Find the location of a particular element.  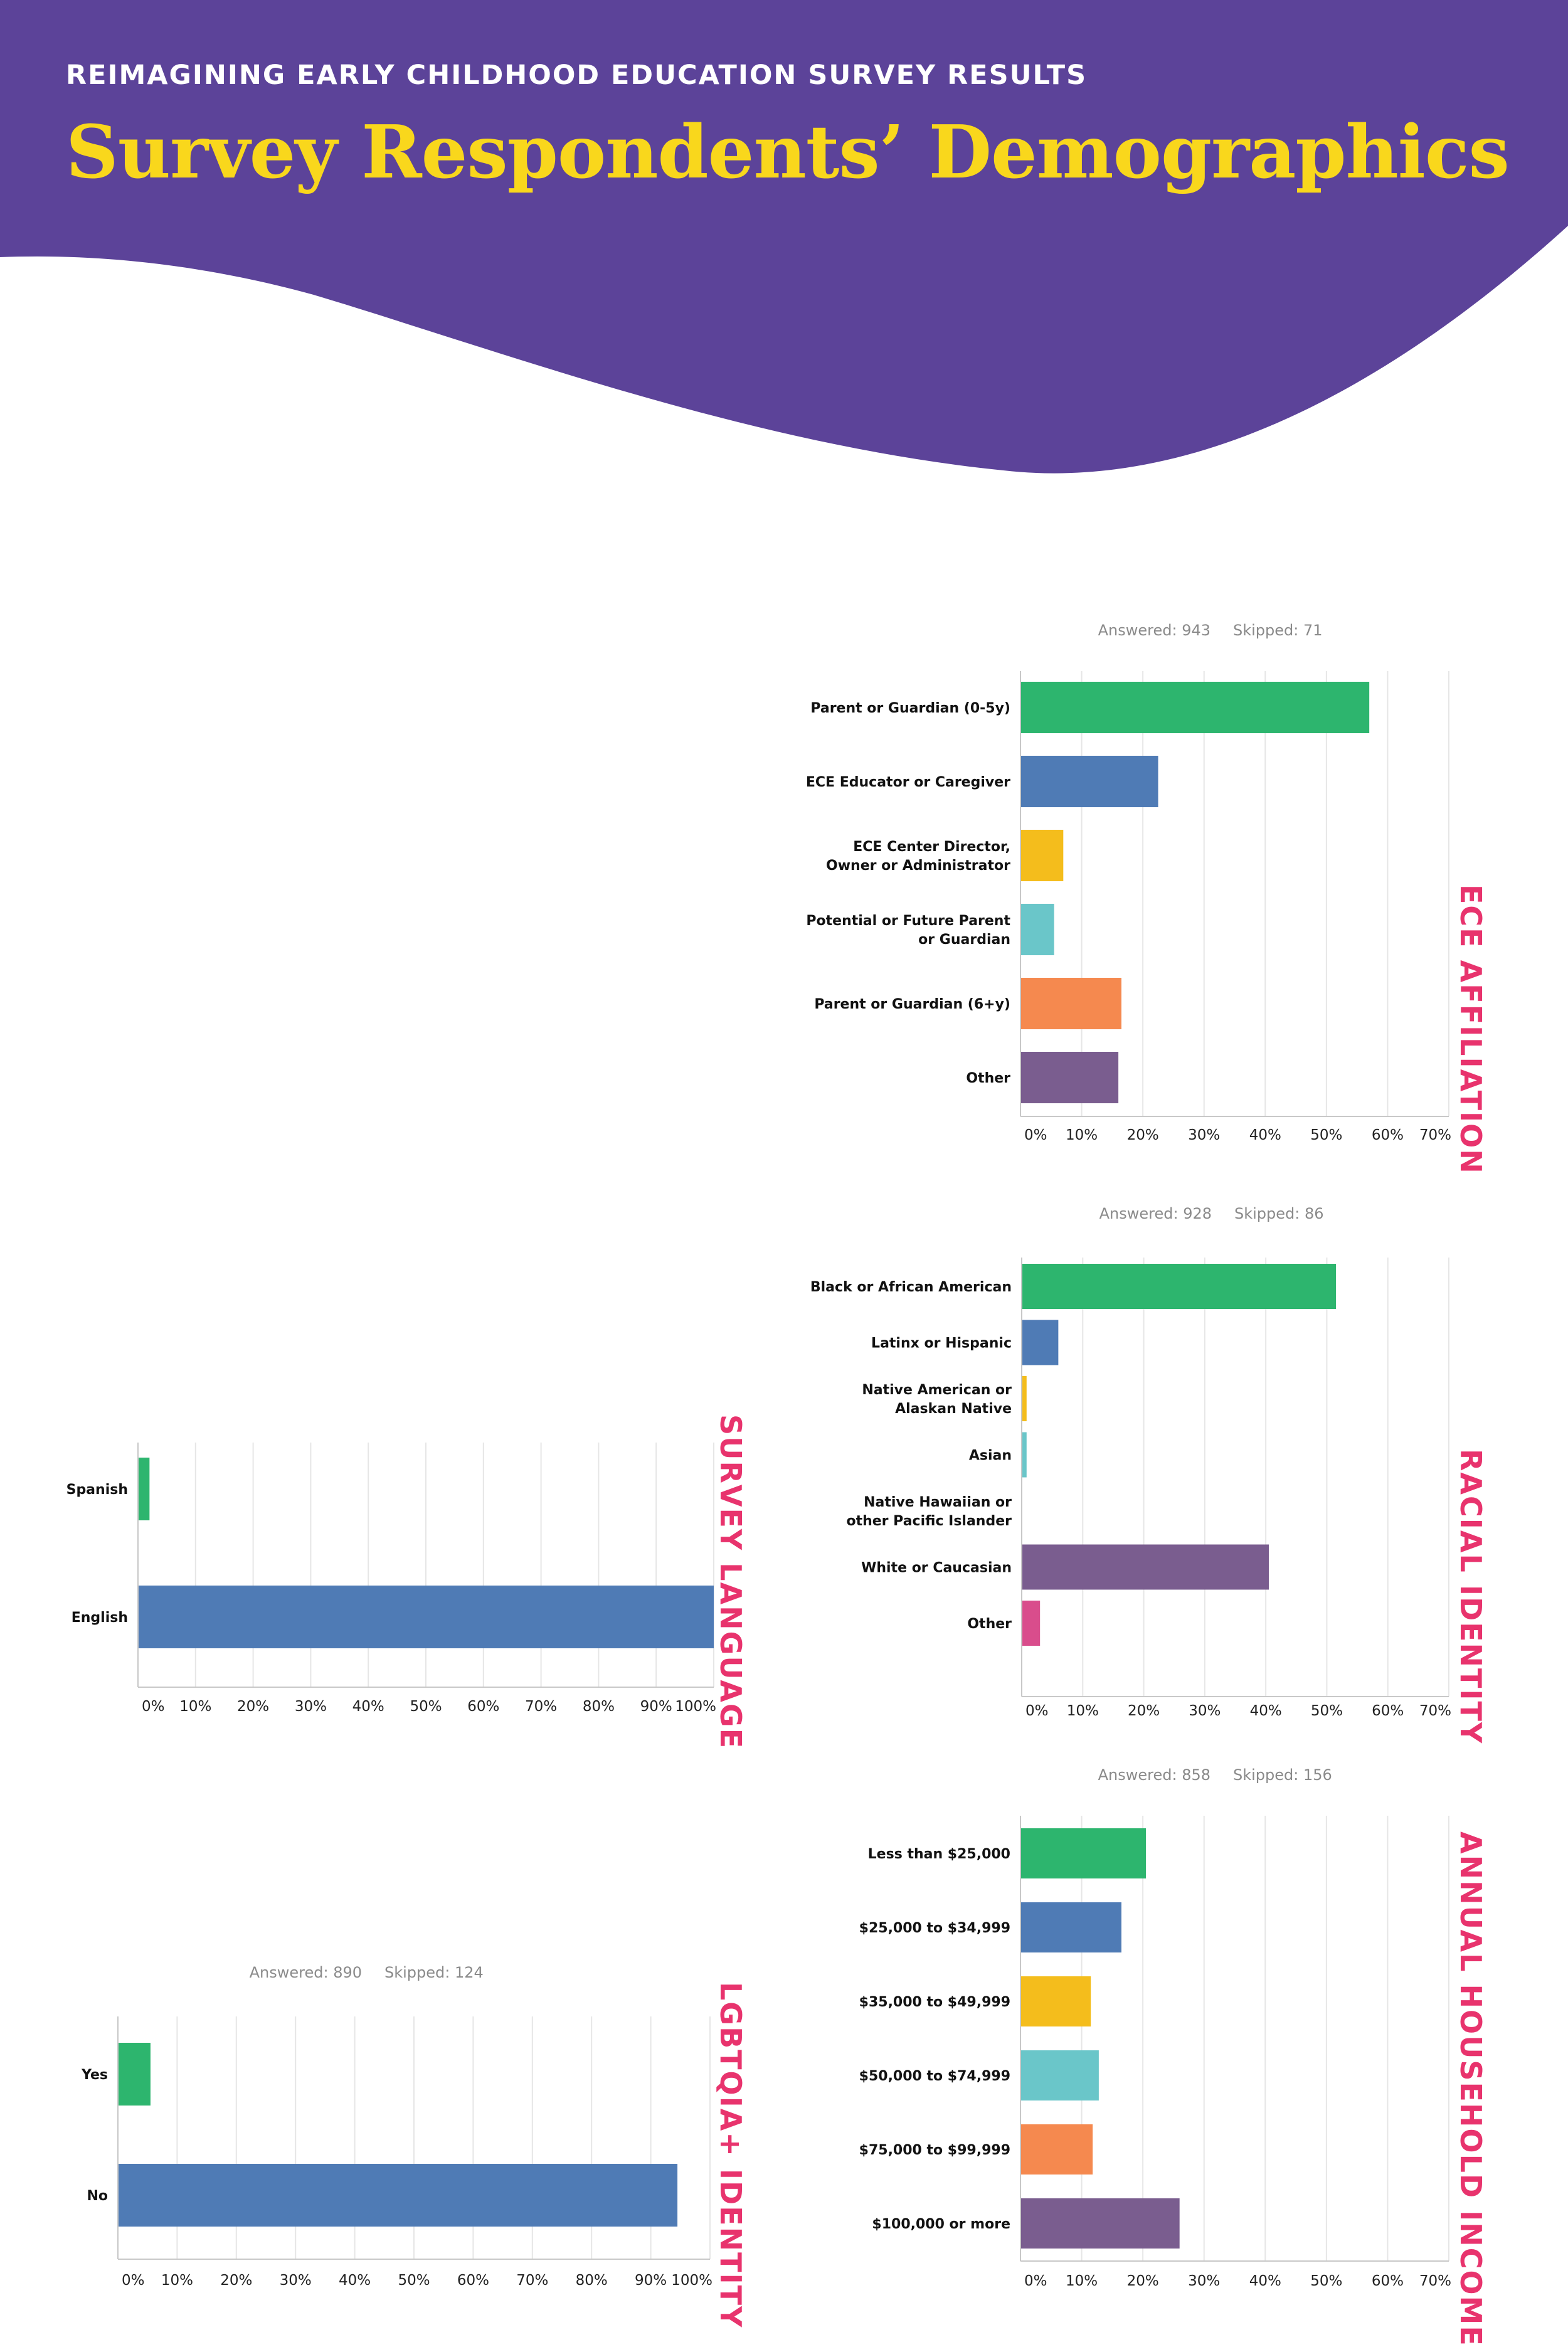

answered-count: Answered: 858 is located at coordinates (1154, 1775).